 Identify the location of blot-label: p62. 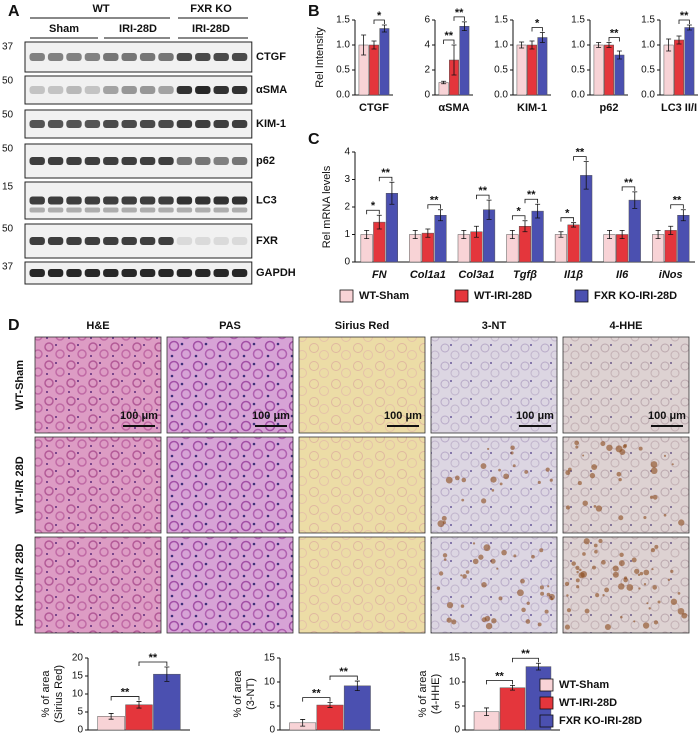
(265, 161).